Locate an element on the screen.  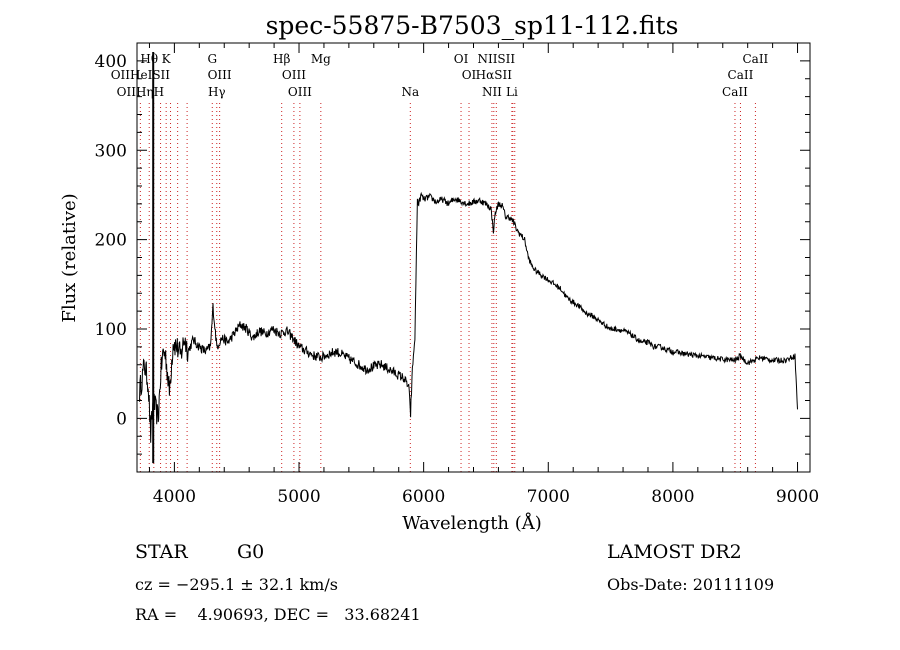
y-tick-label: 300 is located at coordinates (111, 151).